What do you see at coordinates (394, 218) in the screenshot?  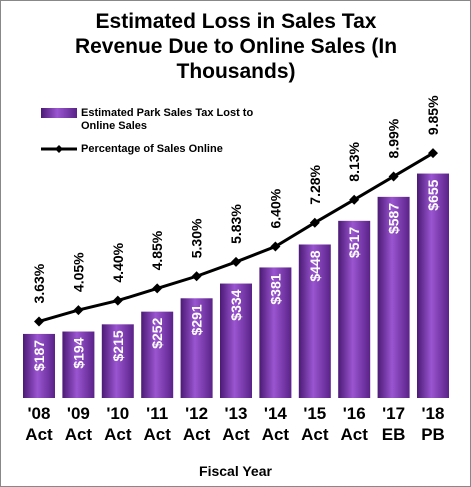 I see `bar-value-label: $587` at bounding box center [394, 218].